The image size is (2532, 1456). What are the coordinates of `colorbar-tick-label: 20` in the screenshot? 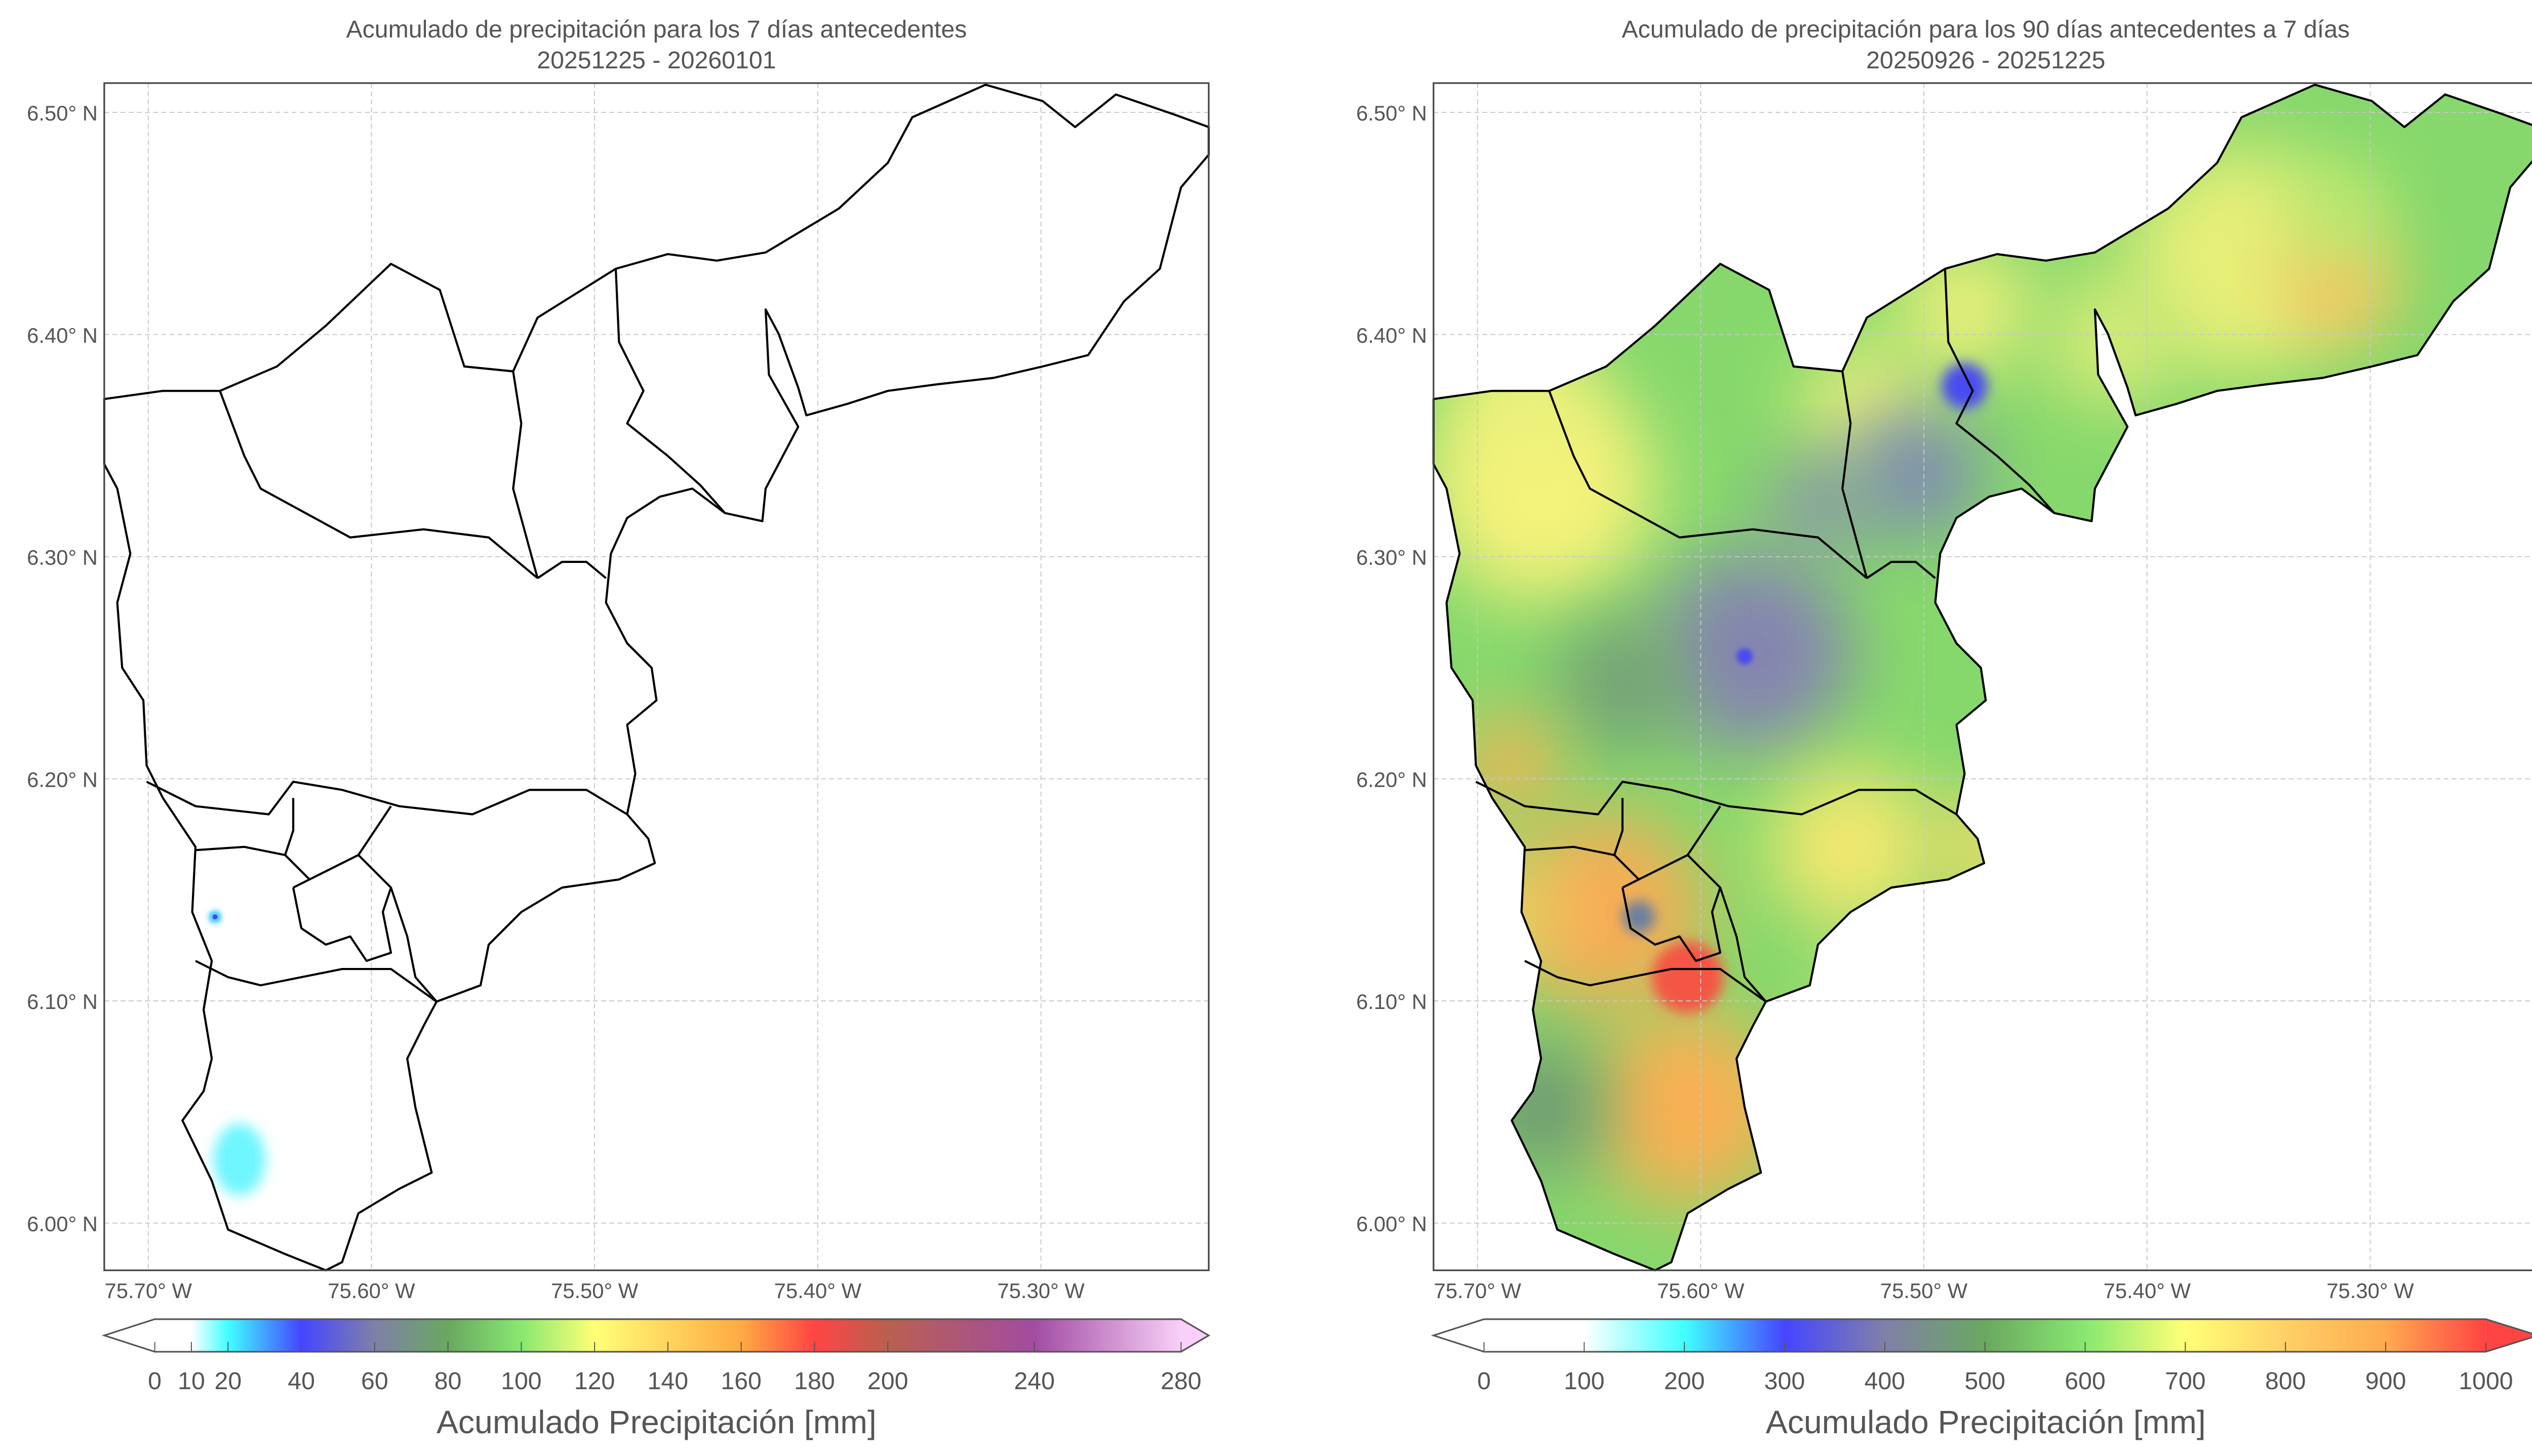 It's located at (228, 1381).